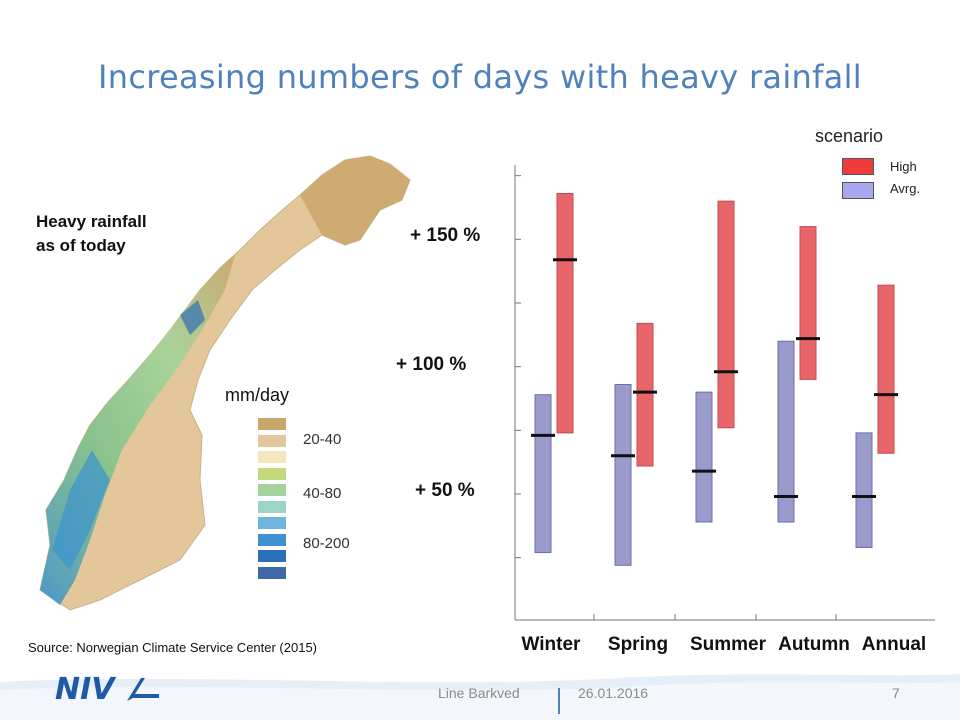  Describe the element at coordinates (121, 234) in the screenshot. I see `map-heading: Heavy rainfall as of today` at that location.